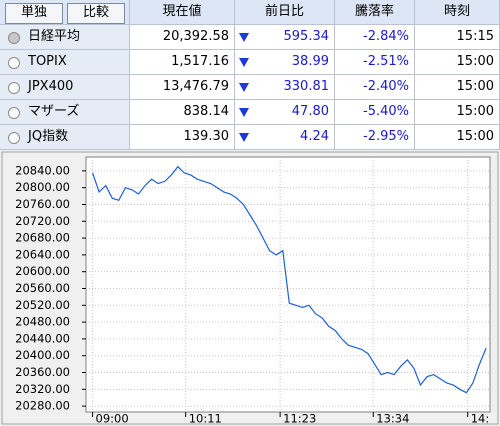 This screenshot has width=500, height=426. Describe the element at coordinates (182, 62) in the screenshot. I see `price: 1,517.16` at that location.